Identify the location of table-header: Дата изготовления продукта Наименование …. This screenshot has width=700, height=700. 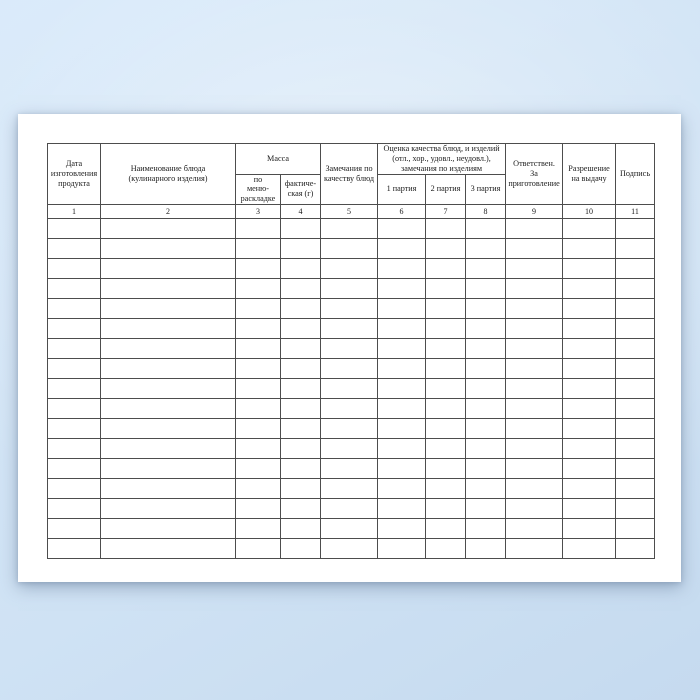
(351, 181).